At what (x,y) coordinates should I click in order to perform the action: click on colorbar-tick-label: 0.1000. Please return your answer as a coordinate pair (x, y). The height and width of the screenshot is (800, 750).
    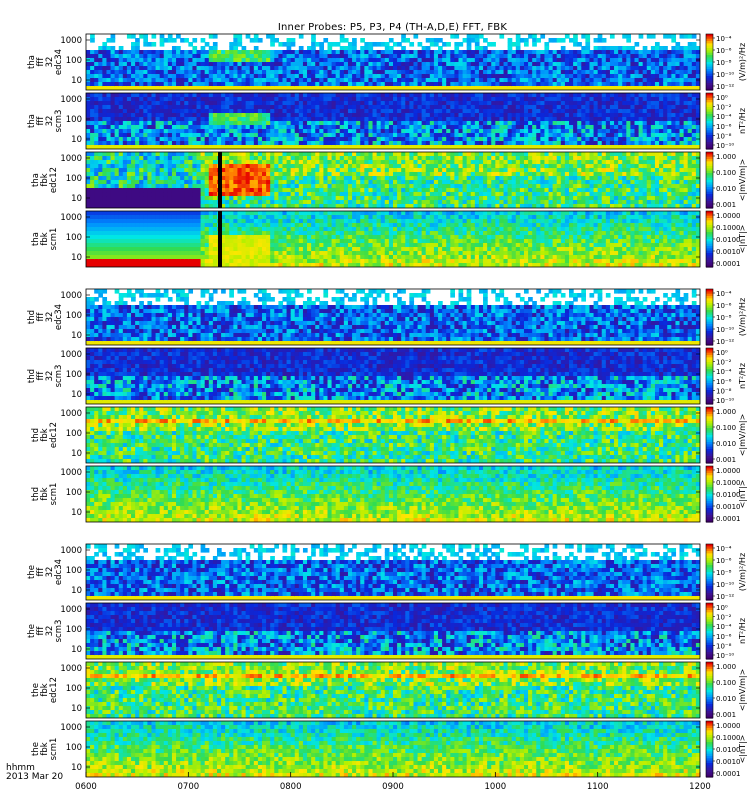
    Looking at the image, I should click on (728, 738).